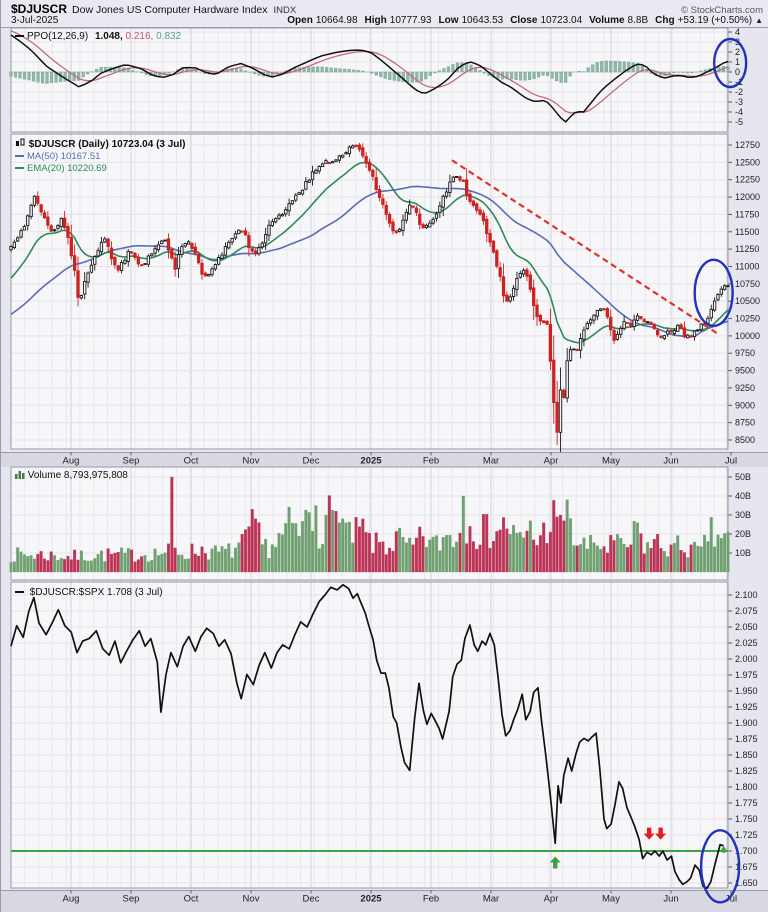 The image size is (768, 912). What do you see at coordinates (743, 553) in the screenshot?
I see `svg-text: 10B` at bounding box center [743, 553].